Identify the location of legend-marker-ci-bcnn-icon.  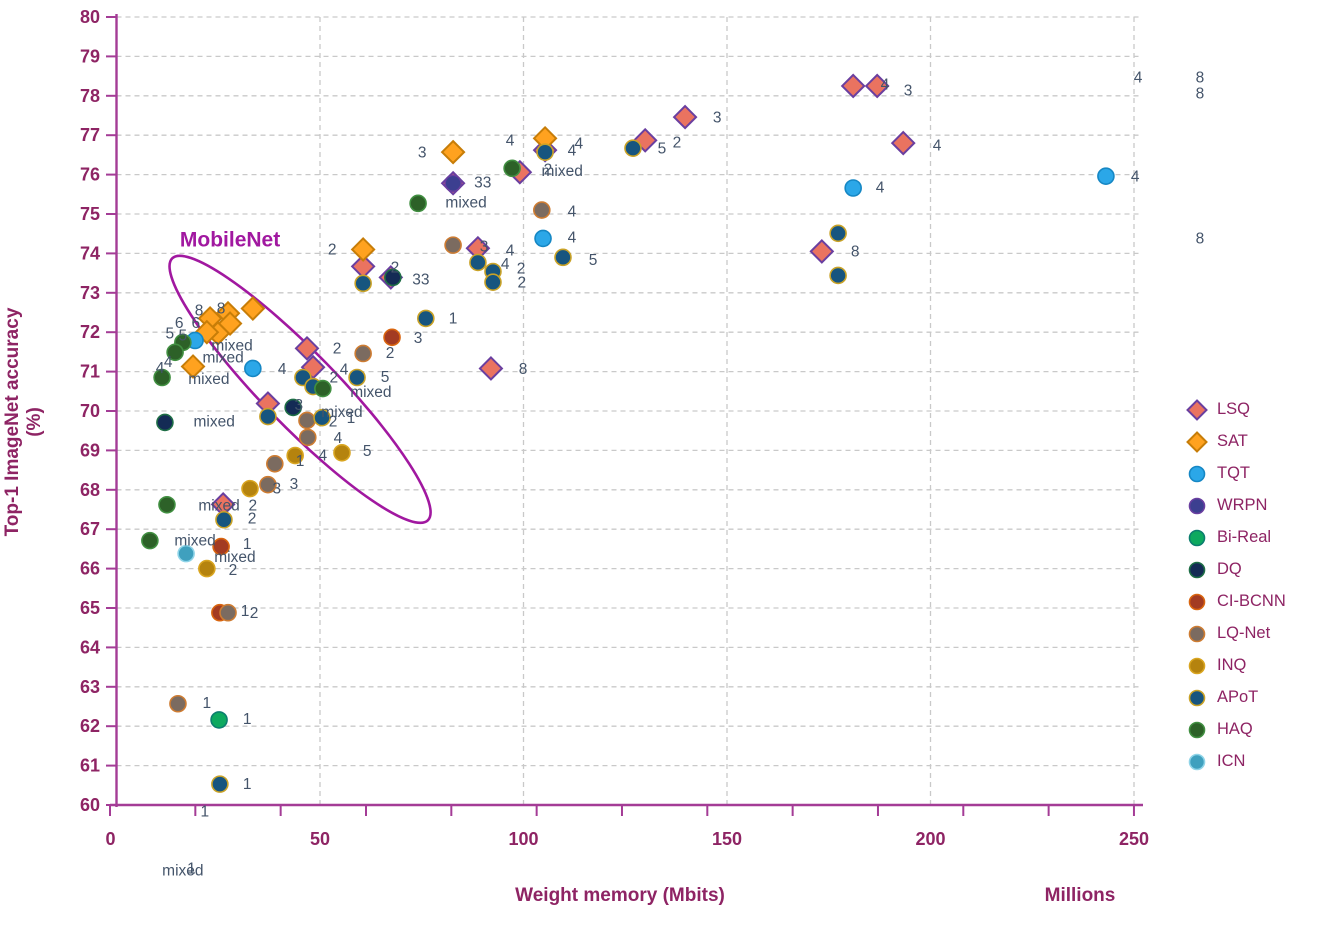
(1197, 601).